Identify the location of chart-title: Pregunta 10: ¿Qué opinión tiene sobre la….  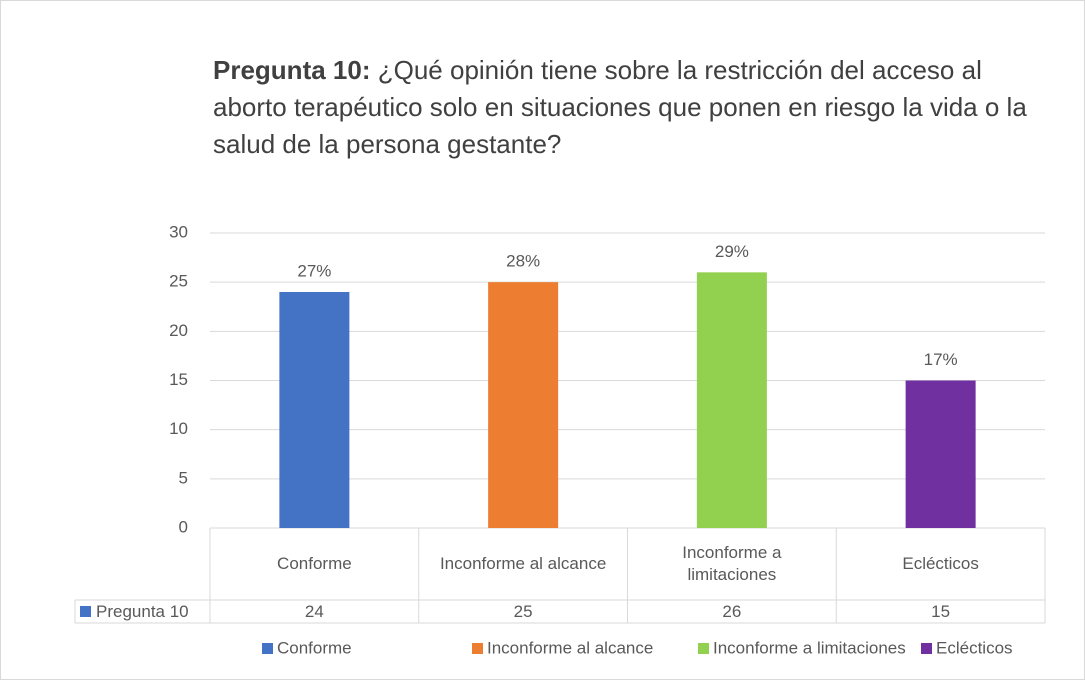
(628, 107).